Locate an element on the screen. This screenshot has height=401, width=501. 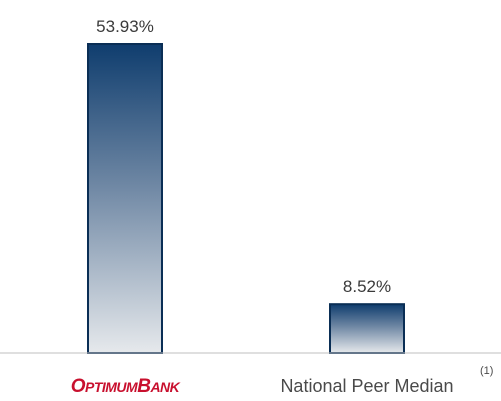
footnote-marker: (1) is located at coordinates (486, 371).